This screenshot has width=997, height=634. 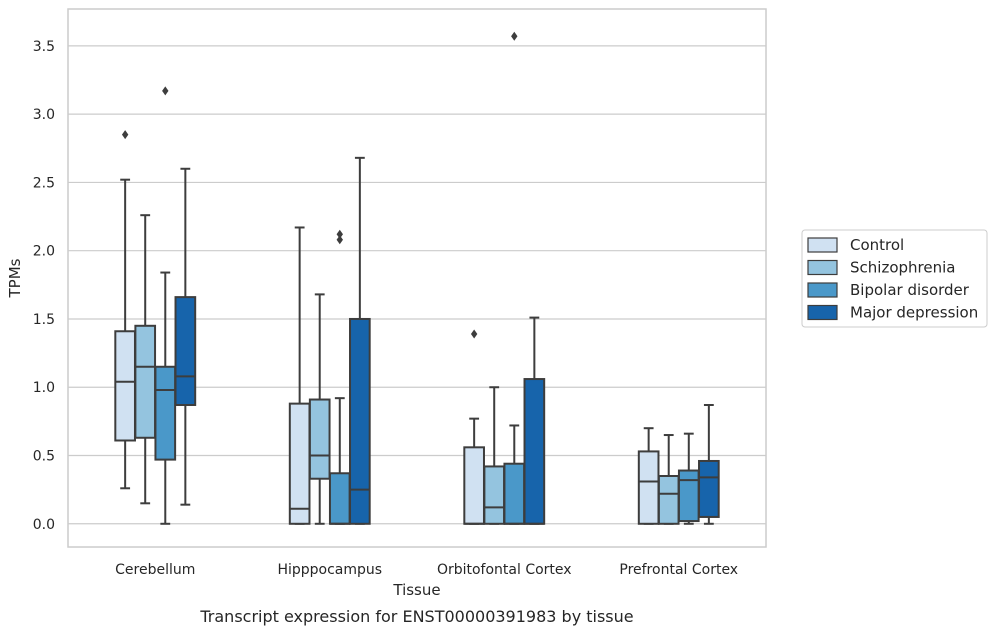 I want to click on y-tick-label: 3.5, so click(x=44, y=47).